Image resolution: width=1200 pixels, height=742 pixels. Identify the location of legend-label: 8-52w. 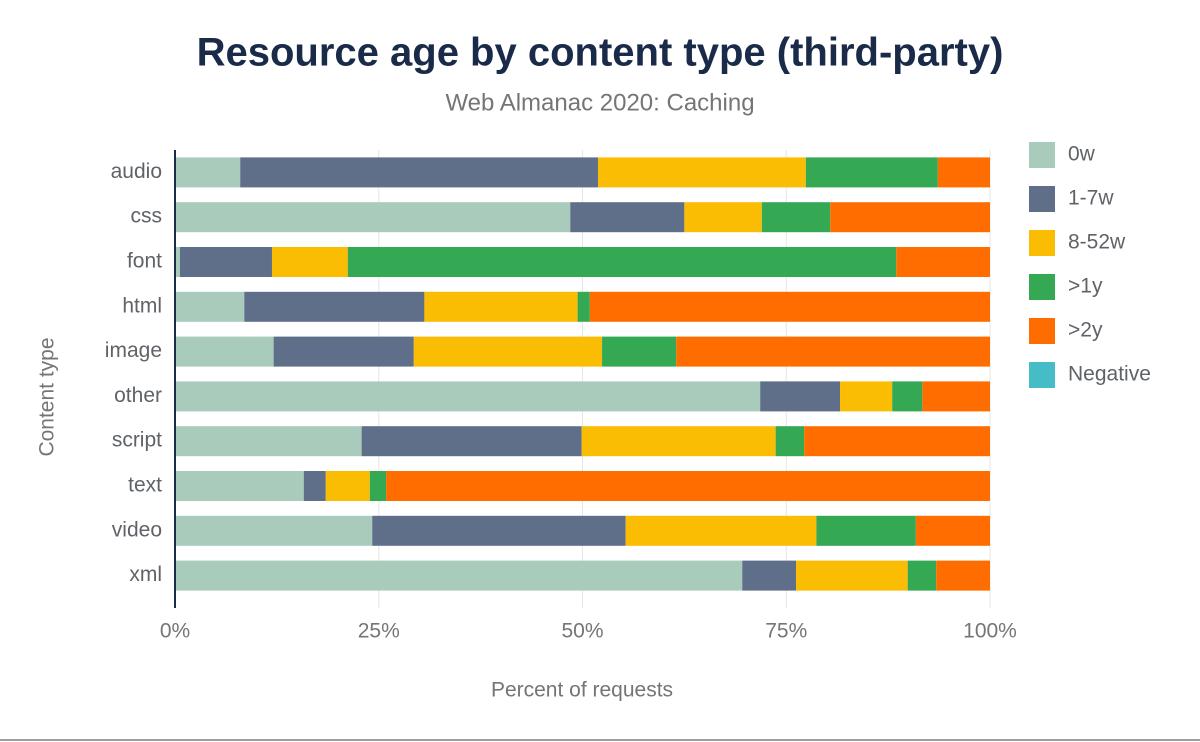
(1097, 242).